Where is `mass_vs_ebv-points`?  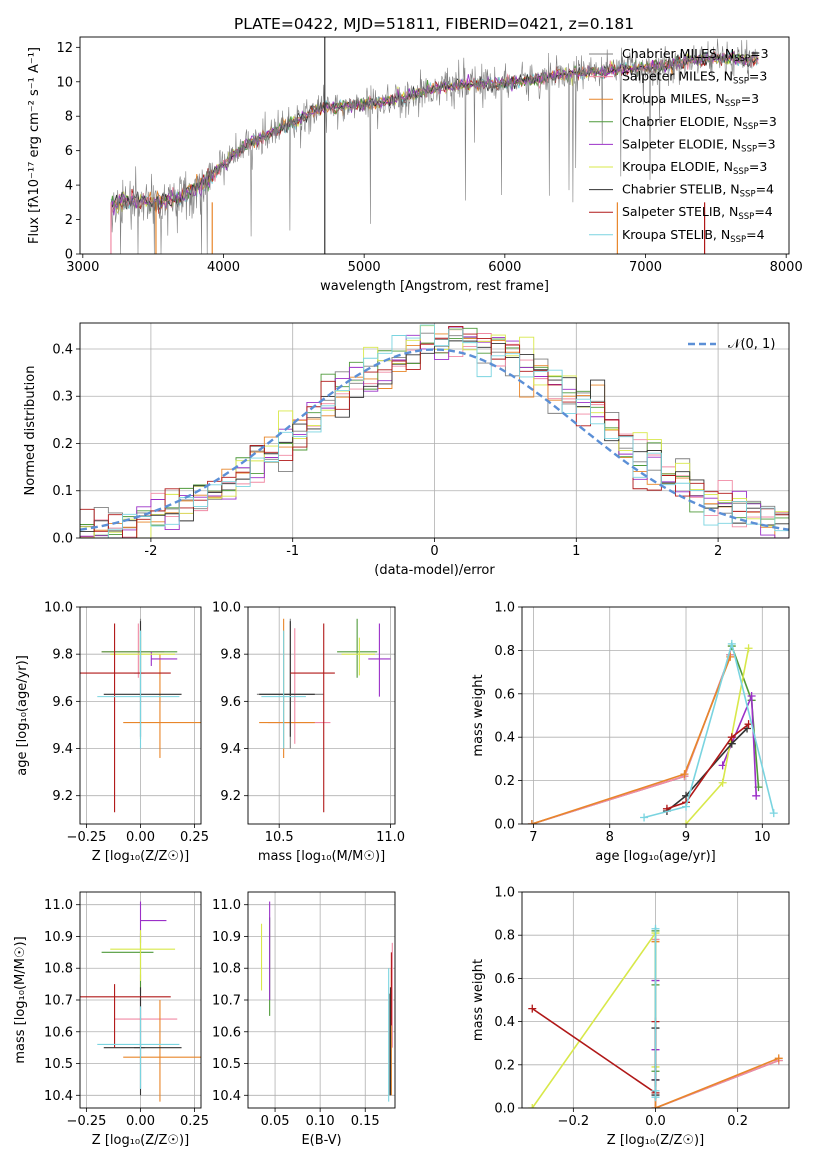
mass_vs_ebv-points is located at coordinates (326, 1001).